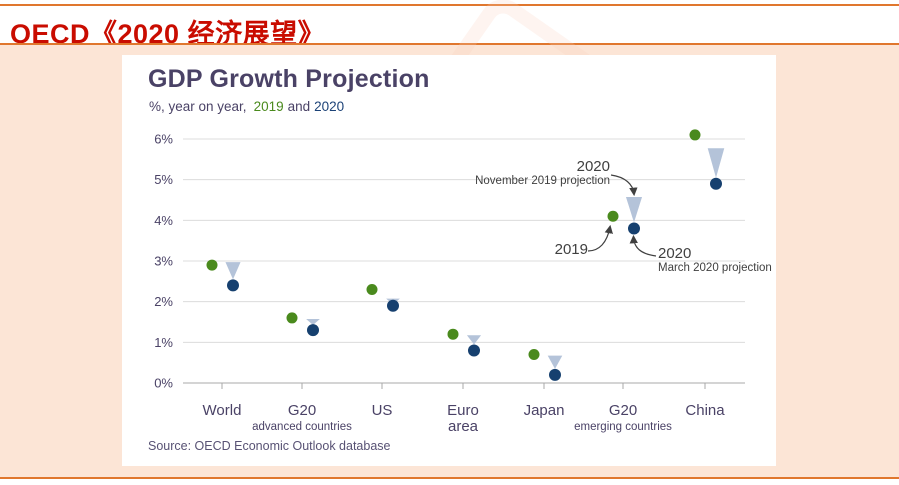 The width and height of the screenshot is (899, 485). Describe the element at coordinates (163, 179) in the screenshot. I see `y-tick-label-5pct: 5%` at that location.